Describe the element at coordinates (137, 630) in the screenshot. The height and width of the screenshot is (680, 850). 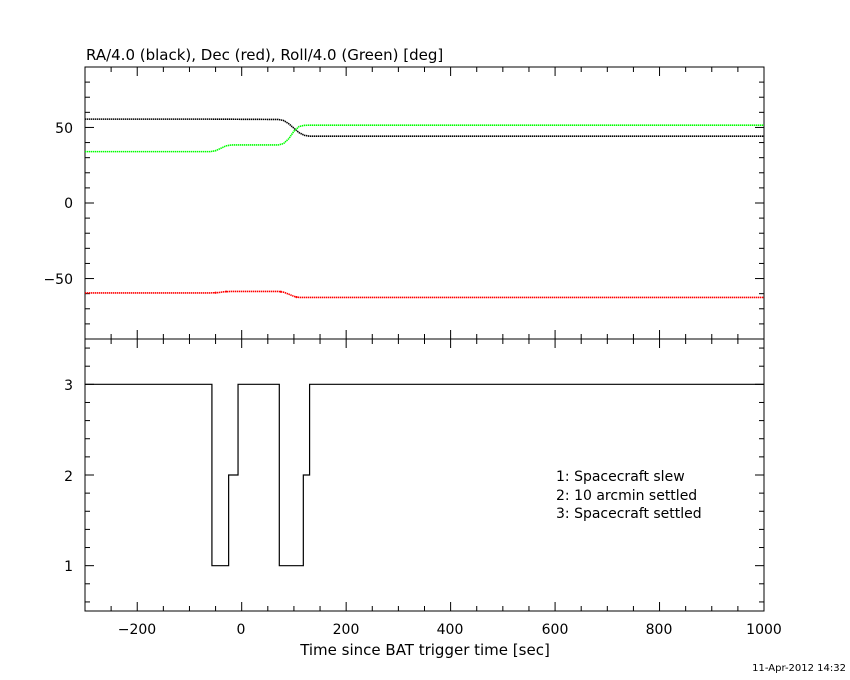
I see `x-tick-label-minus200: −200` at that location.